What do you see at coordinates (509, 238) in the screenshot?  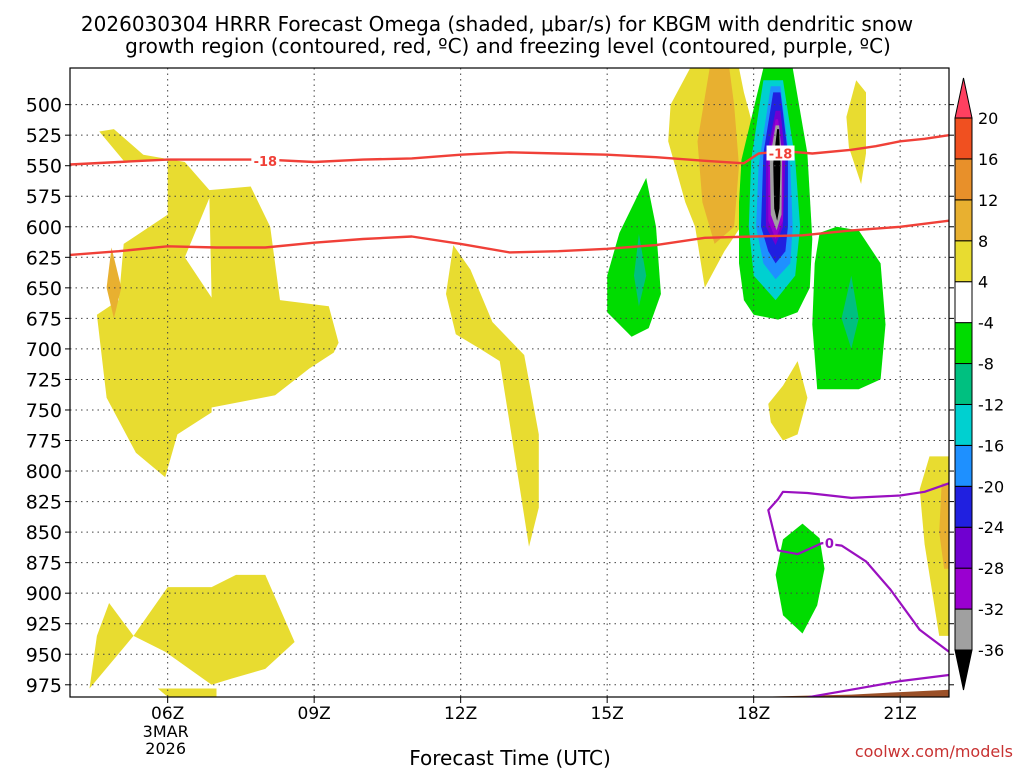 I see `dgz-bottom-minus12-contour` at bounding box center [509, 238].